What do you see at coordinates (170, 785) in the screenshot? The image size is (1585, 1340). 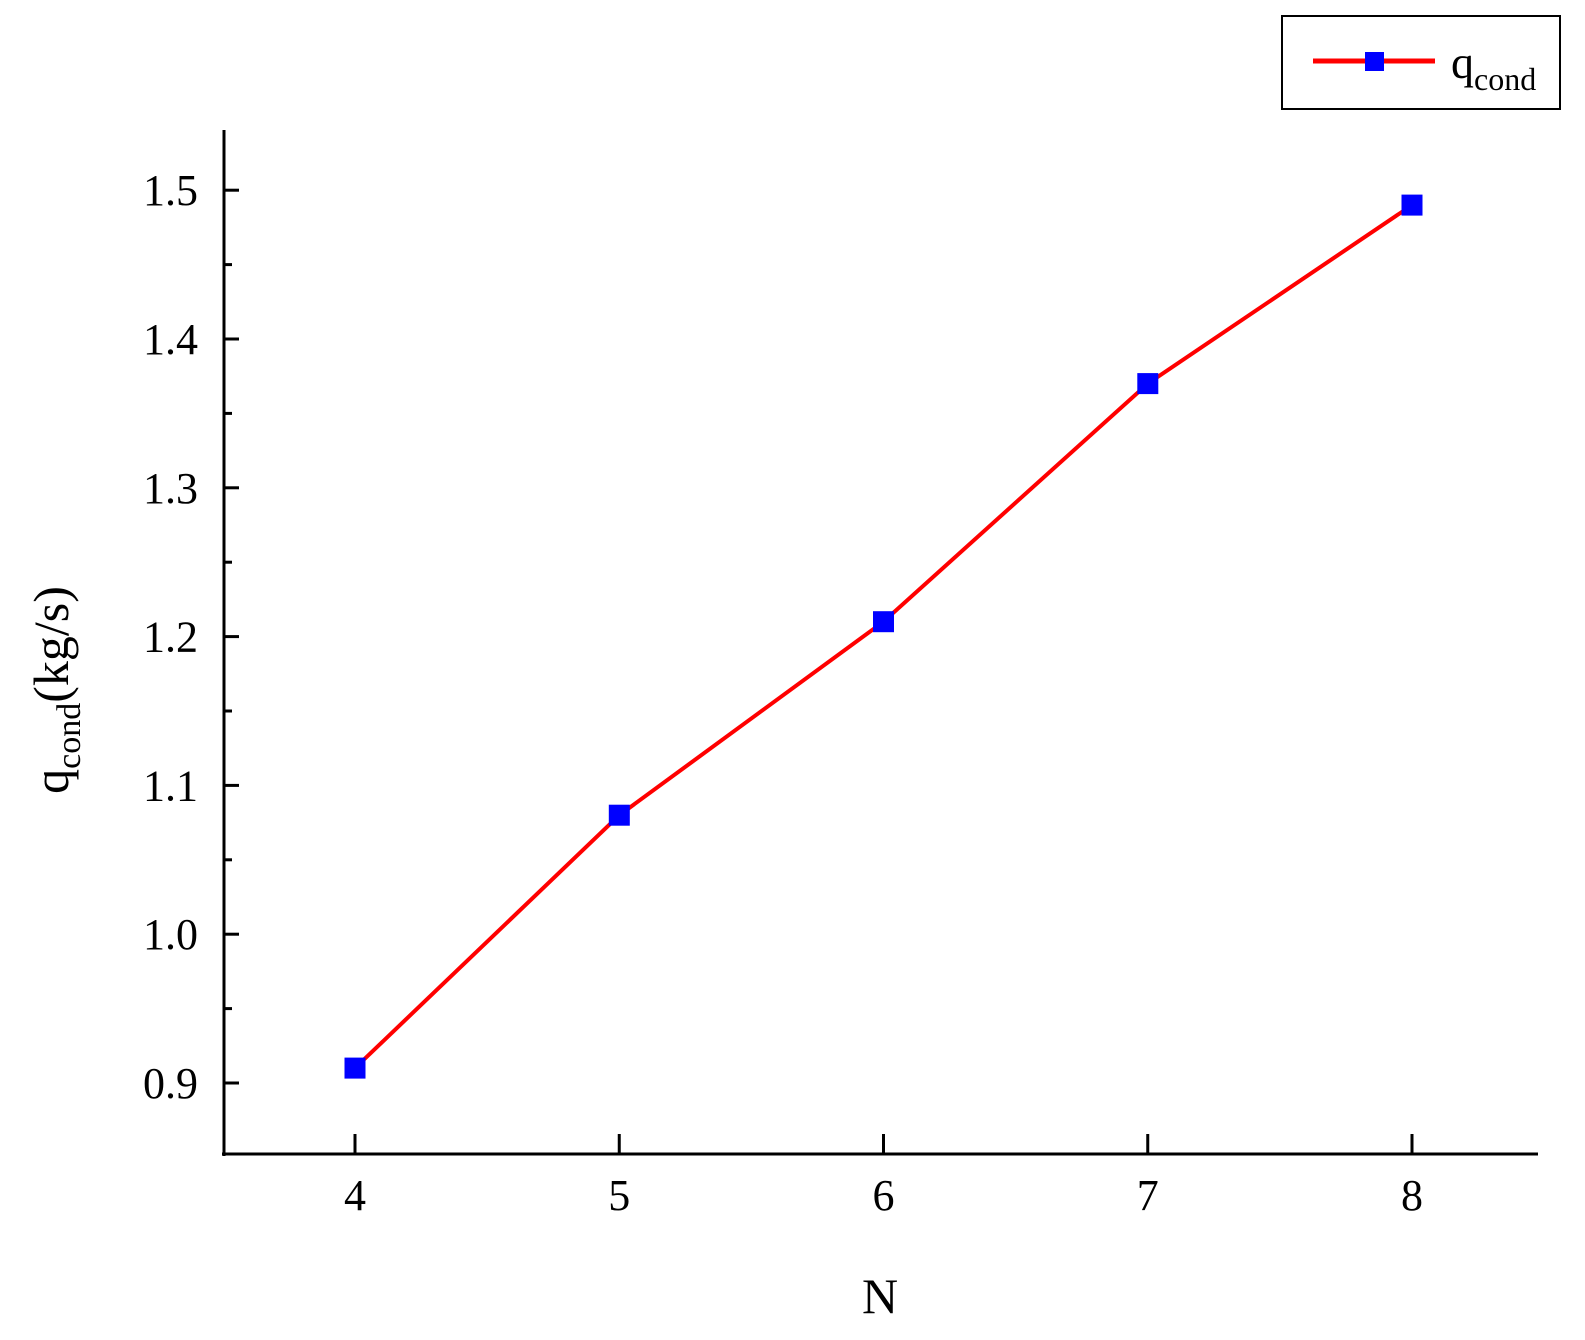 I see `y-tick-label: 1.1` at bounding box center [170, 785].